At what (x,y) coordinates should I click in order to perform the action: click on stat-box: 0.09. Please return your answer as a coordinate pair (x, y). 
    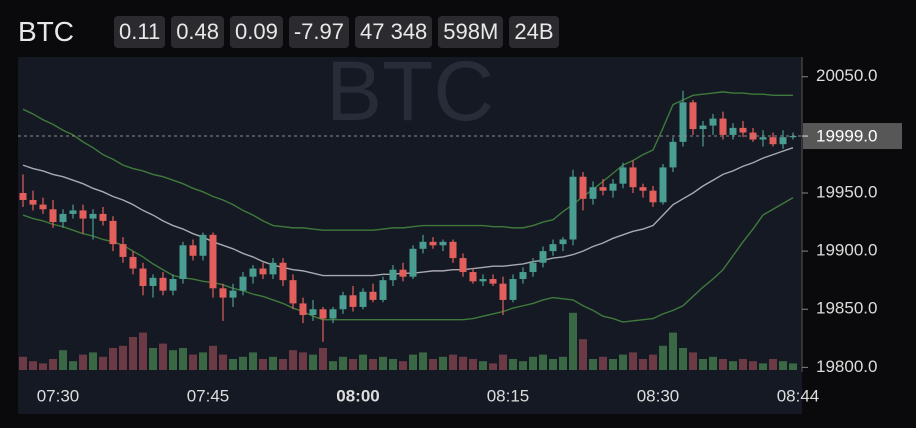
    Looking at the image, I should click on (256, 32).